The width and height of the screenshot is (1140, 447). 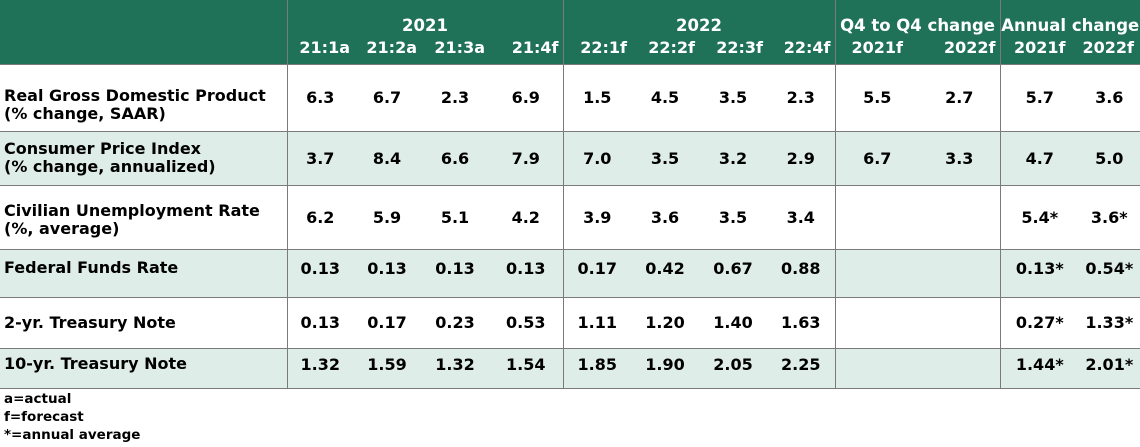 I want to click on footnote-annual-average: *=annual average, so click(x=72, y=435).